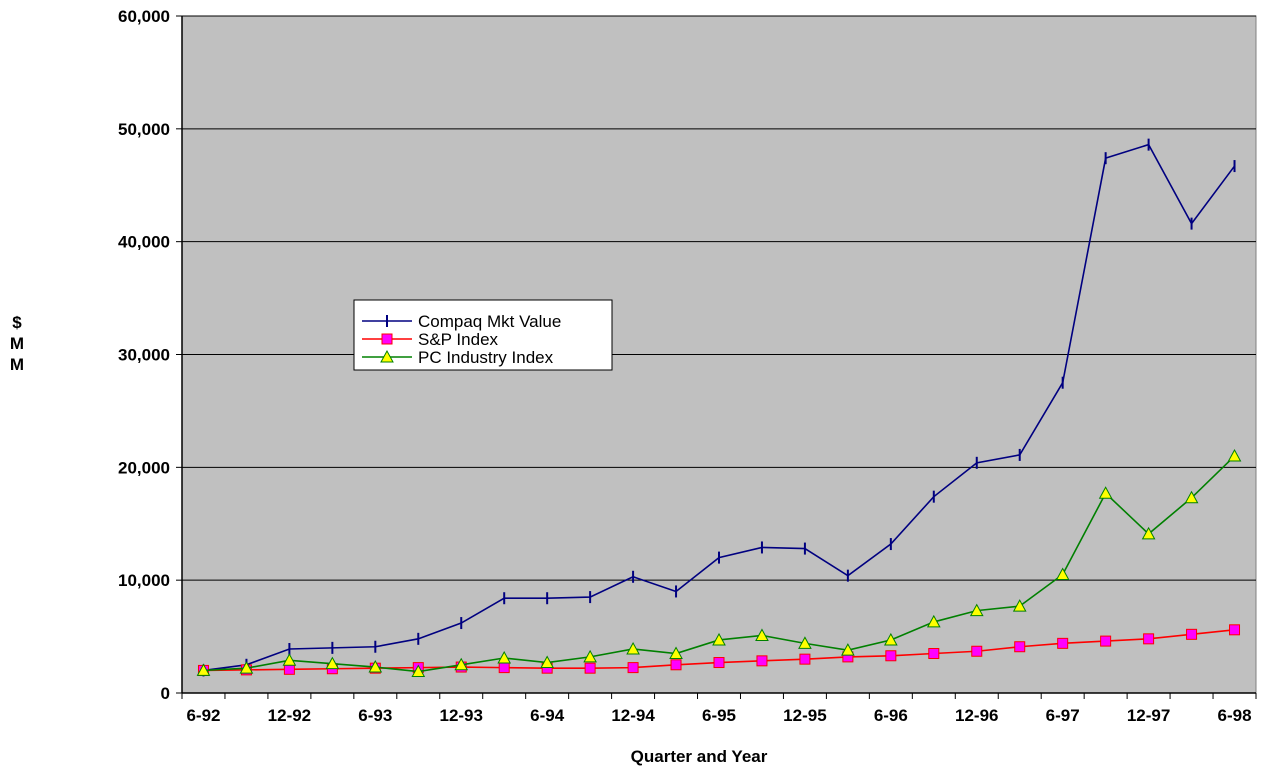 The image size is (1274, 769). I want to click on x-tick-label: 6-94, so click(547, 715).